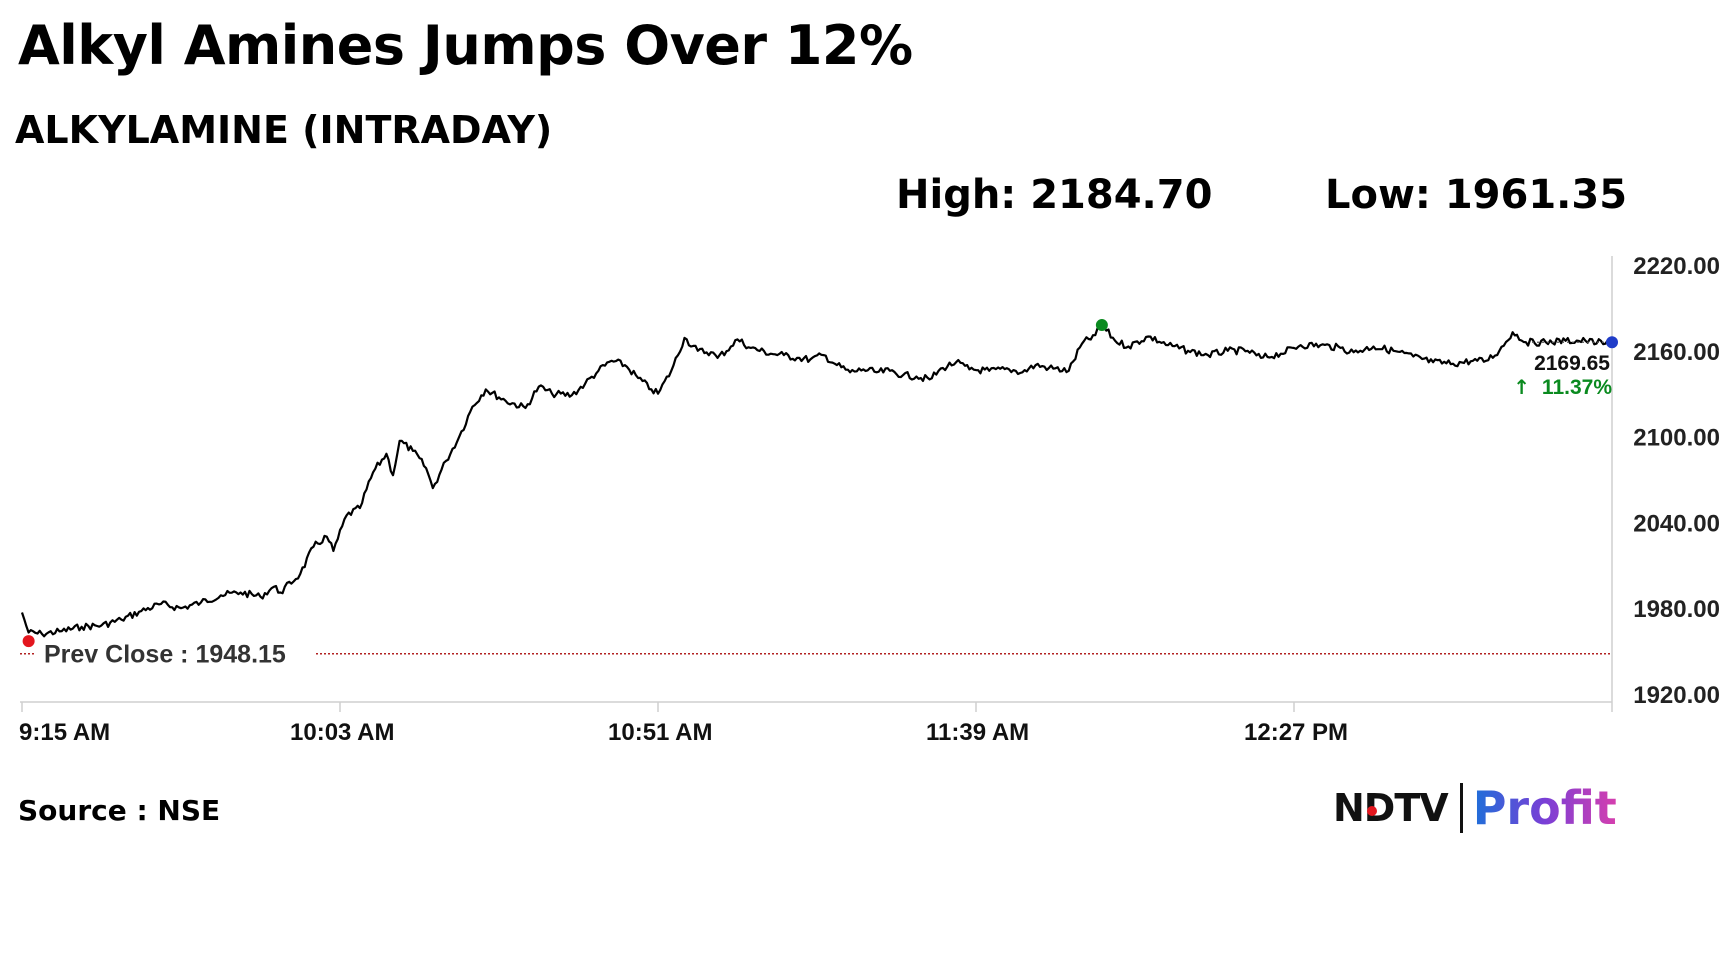 Image resolution: width=1728 pixels, height=972 pixels. What do you see at coordinates (165, 655) in the screenshot?
I see `prev-close-label: Prev Close : 1948.15` at bounding box center [165, 655].